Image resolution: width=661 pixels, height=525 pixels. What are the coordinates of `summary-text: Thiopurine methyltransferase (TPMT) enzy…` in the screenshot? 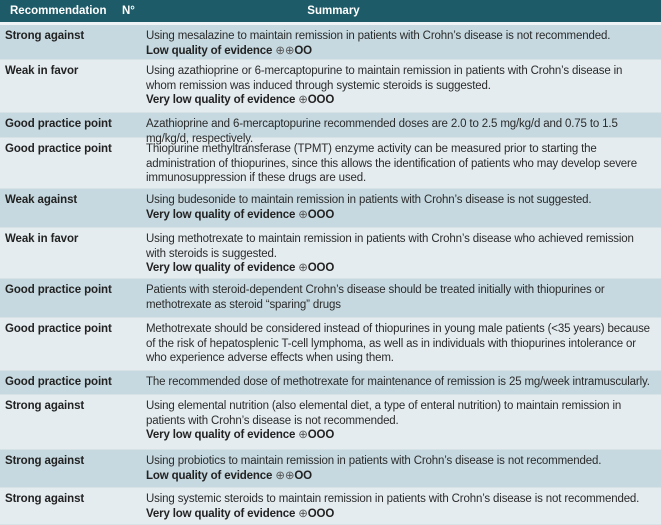 It's located at (391, 163).